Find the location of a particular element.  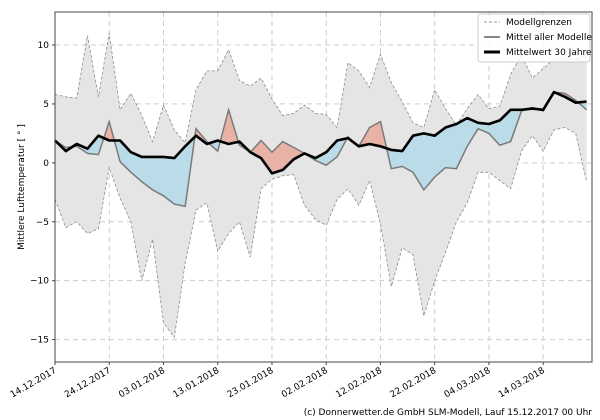

x-tick-label: 04.03.2018 is located at coordinates (468, 383).